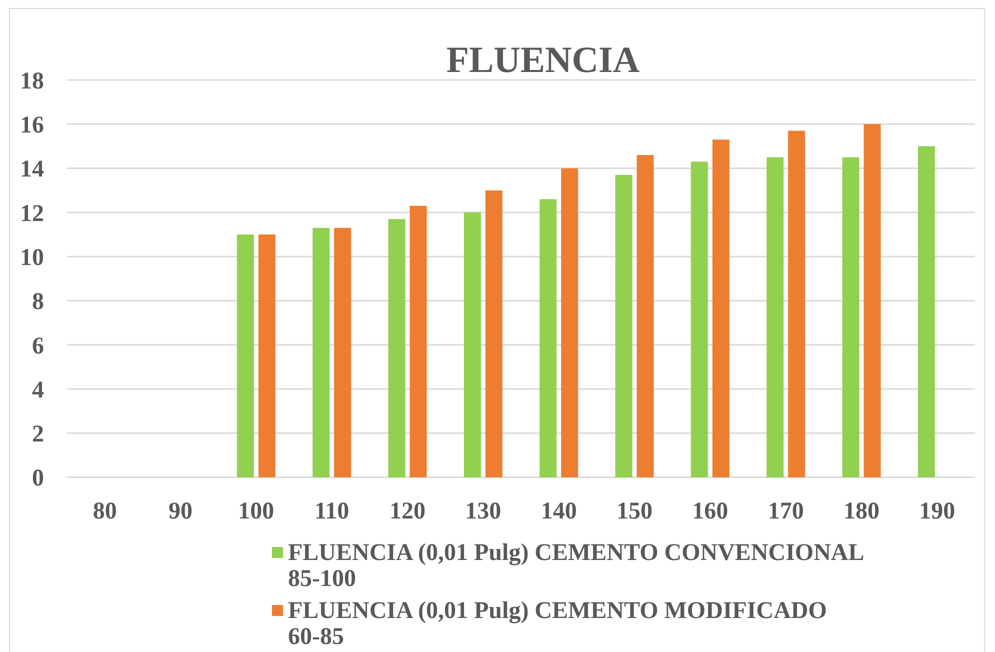  What do you see at coordinates (38, 390) in the screenshot?
I see `y-tick-label: 4` at bounding box center [38, 390].